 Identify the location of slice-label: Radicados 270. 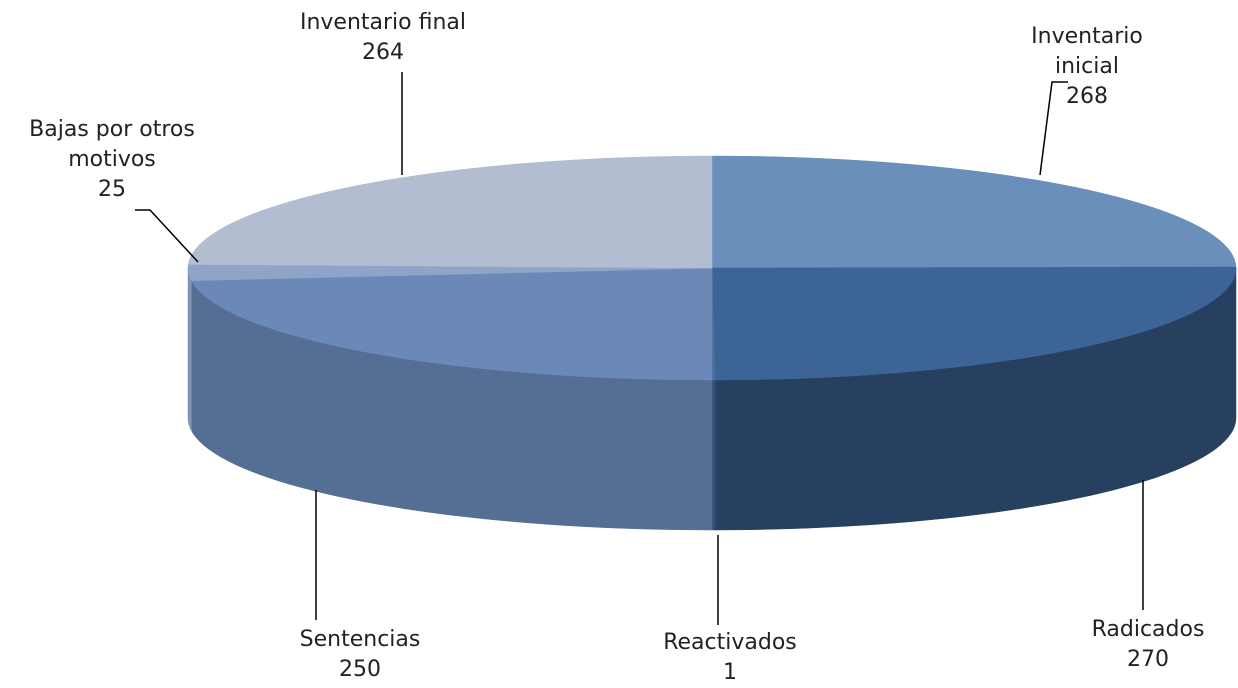
(1148, 645).